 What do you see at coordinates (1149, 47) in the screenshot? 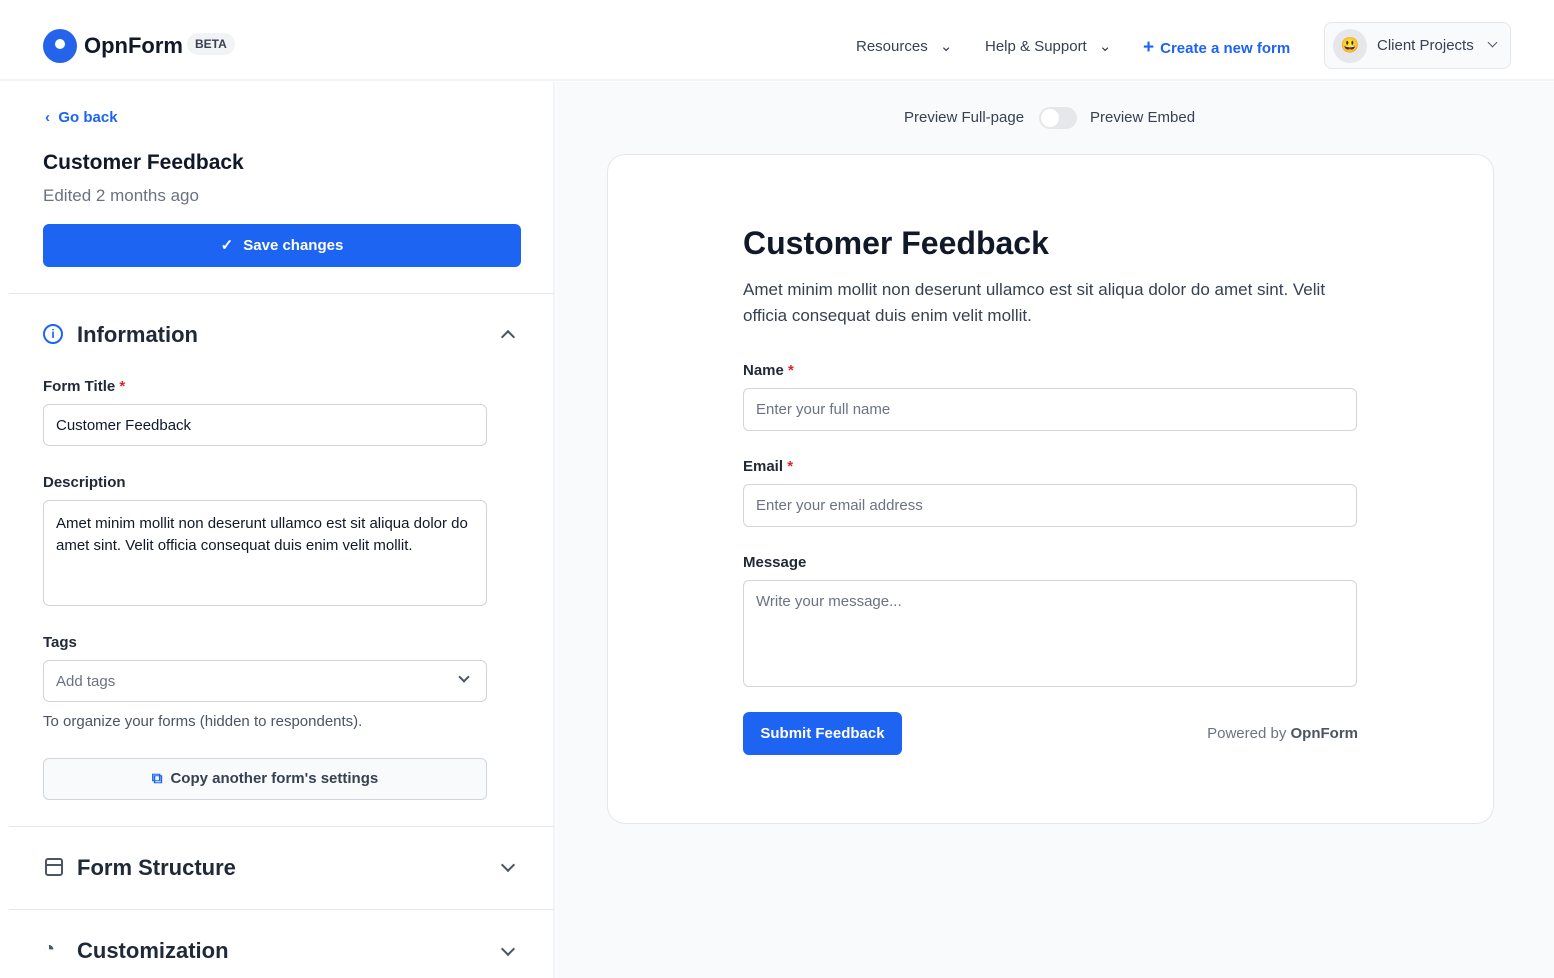
I see `plus-icon: +` at bounding box center [1149, 47].